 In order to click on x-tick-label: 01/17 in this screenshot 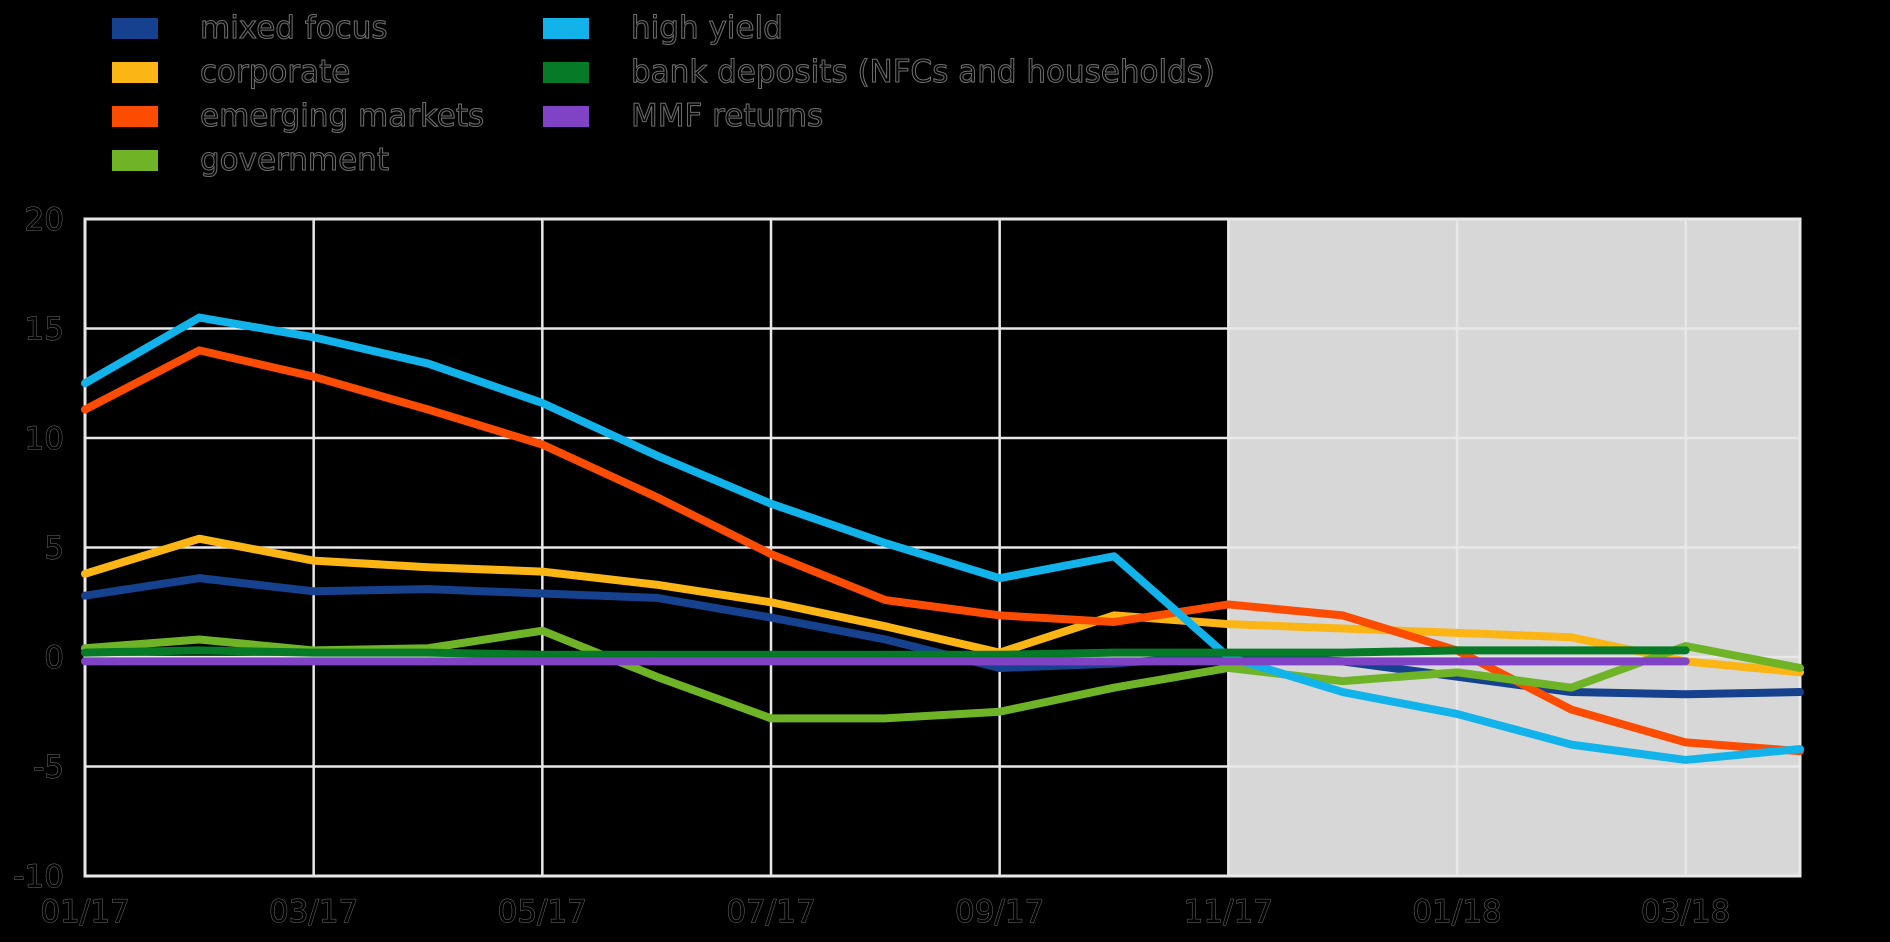, I will do `click(84, 912)`.